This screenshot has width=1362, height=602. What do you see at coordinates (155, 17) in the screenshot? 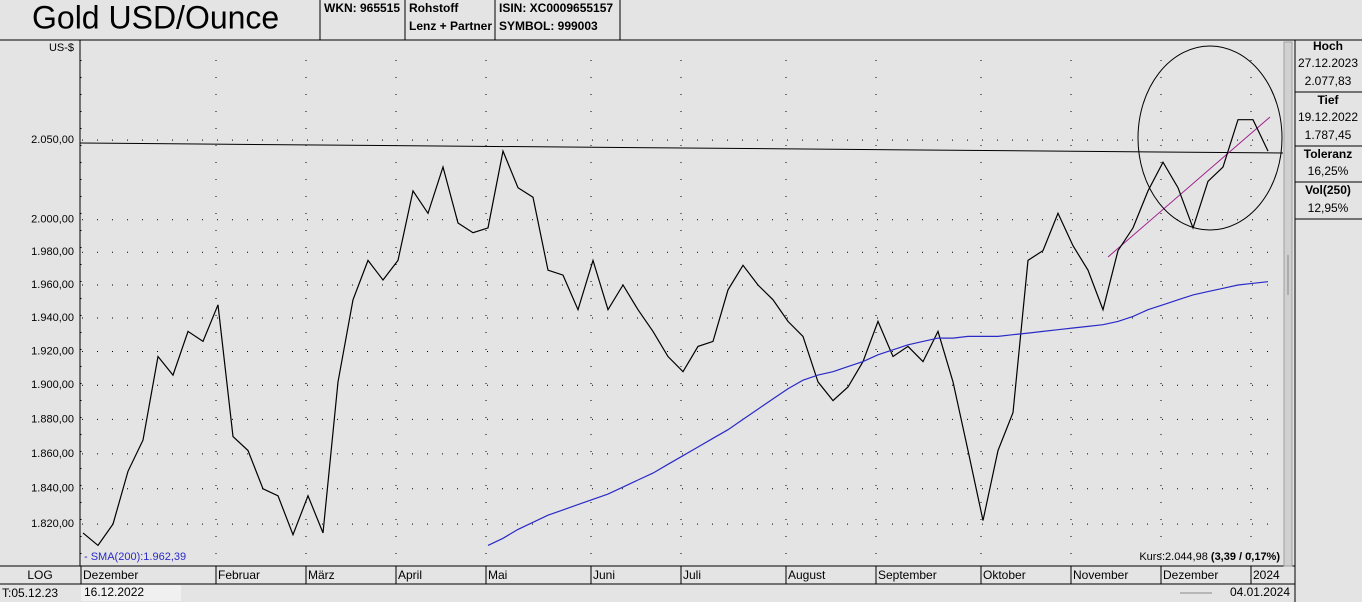
I see `title: Gold USD/Ounce` at bounding box center [155, 17].